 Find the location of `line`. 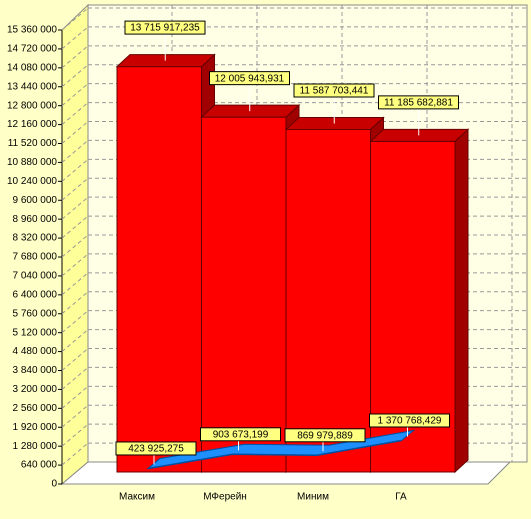

line is located at coordinates (274, 454).